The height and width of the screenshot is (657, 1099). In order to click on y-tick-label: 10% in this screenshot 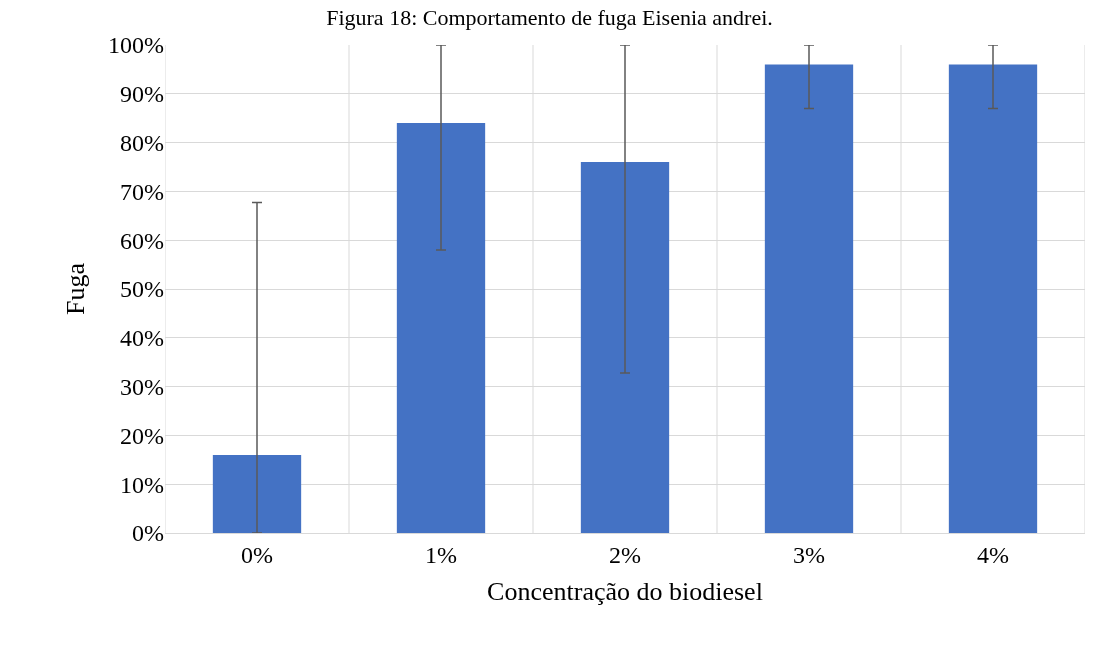, I will do `click(142, 484)`.